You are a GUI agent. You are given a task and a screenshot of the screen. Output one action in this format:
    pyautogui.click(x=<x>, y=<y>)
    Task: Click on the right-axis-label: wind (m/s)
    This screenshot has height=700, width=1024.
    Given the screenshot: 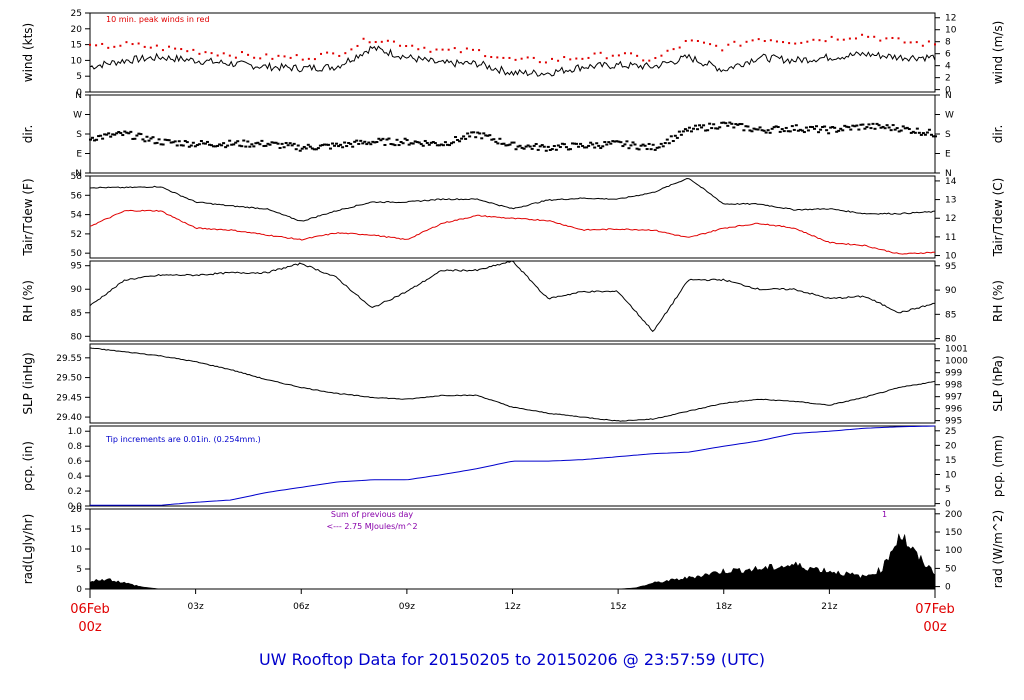 What is the action you would take?
    pyautogui.click(x=998, y=53)
    